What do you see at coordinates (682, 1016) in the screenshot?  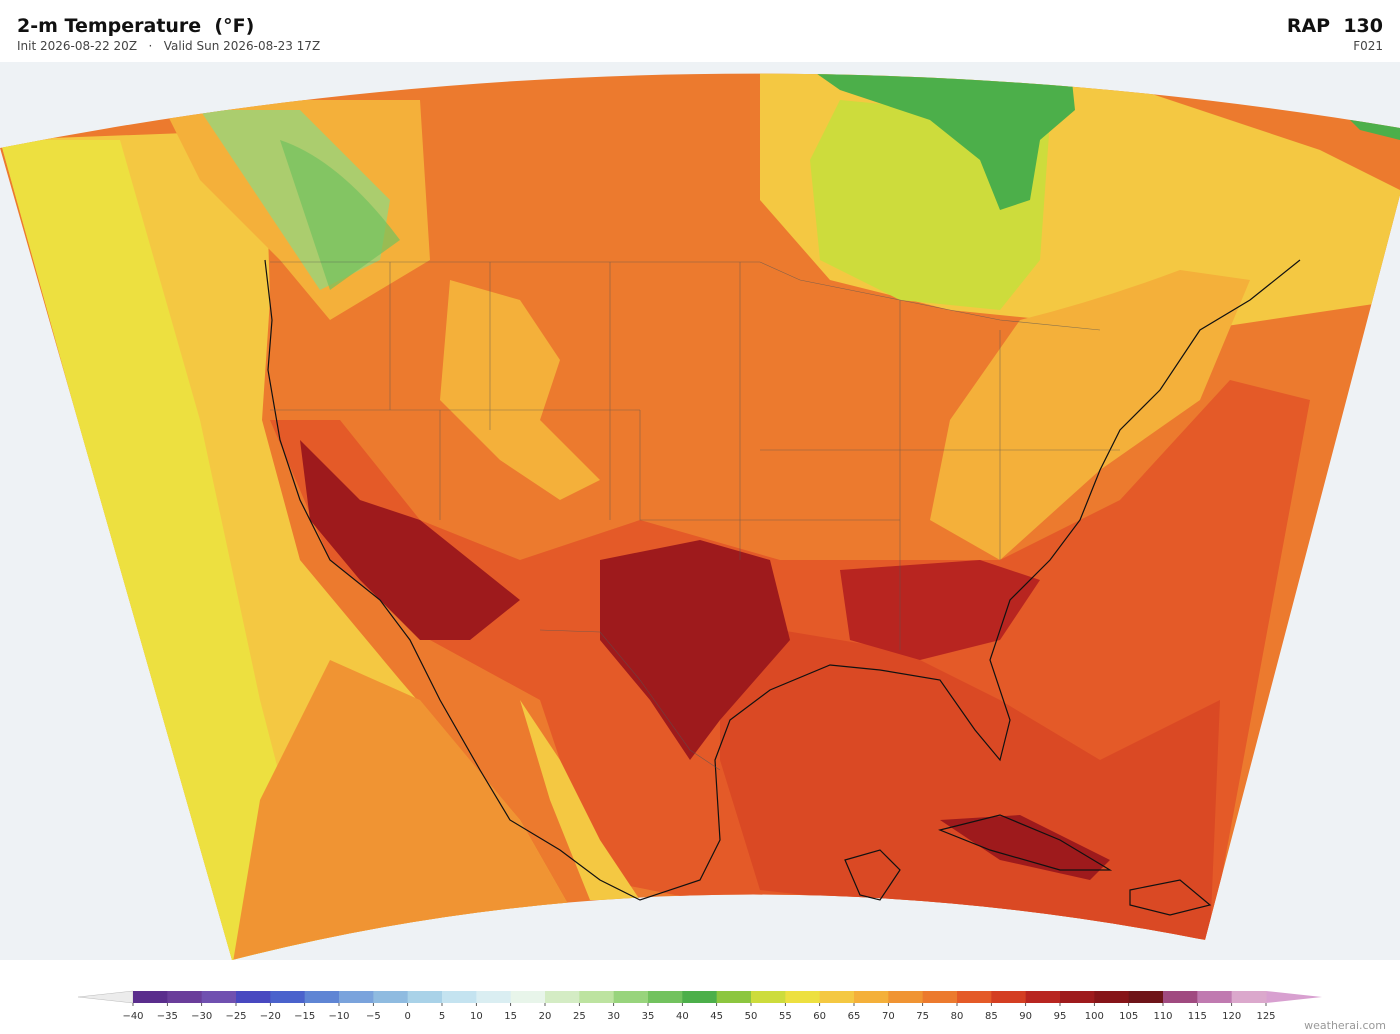 I see `colorbar-tick-label: 40` at bounding box center [682, 1016].